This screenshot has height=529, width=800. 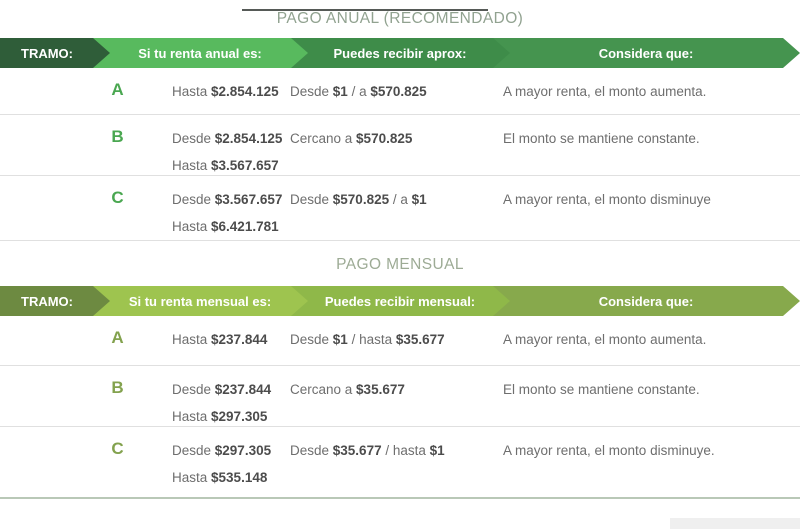 I want to click on recibe-cell: Desde $35.677 / hasta $1, so click(x=392, y=450).